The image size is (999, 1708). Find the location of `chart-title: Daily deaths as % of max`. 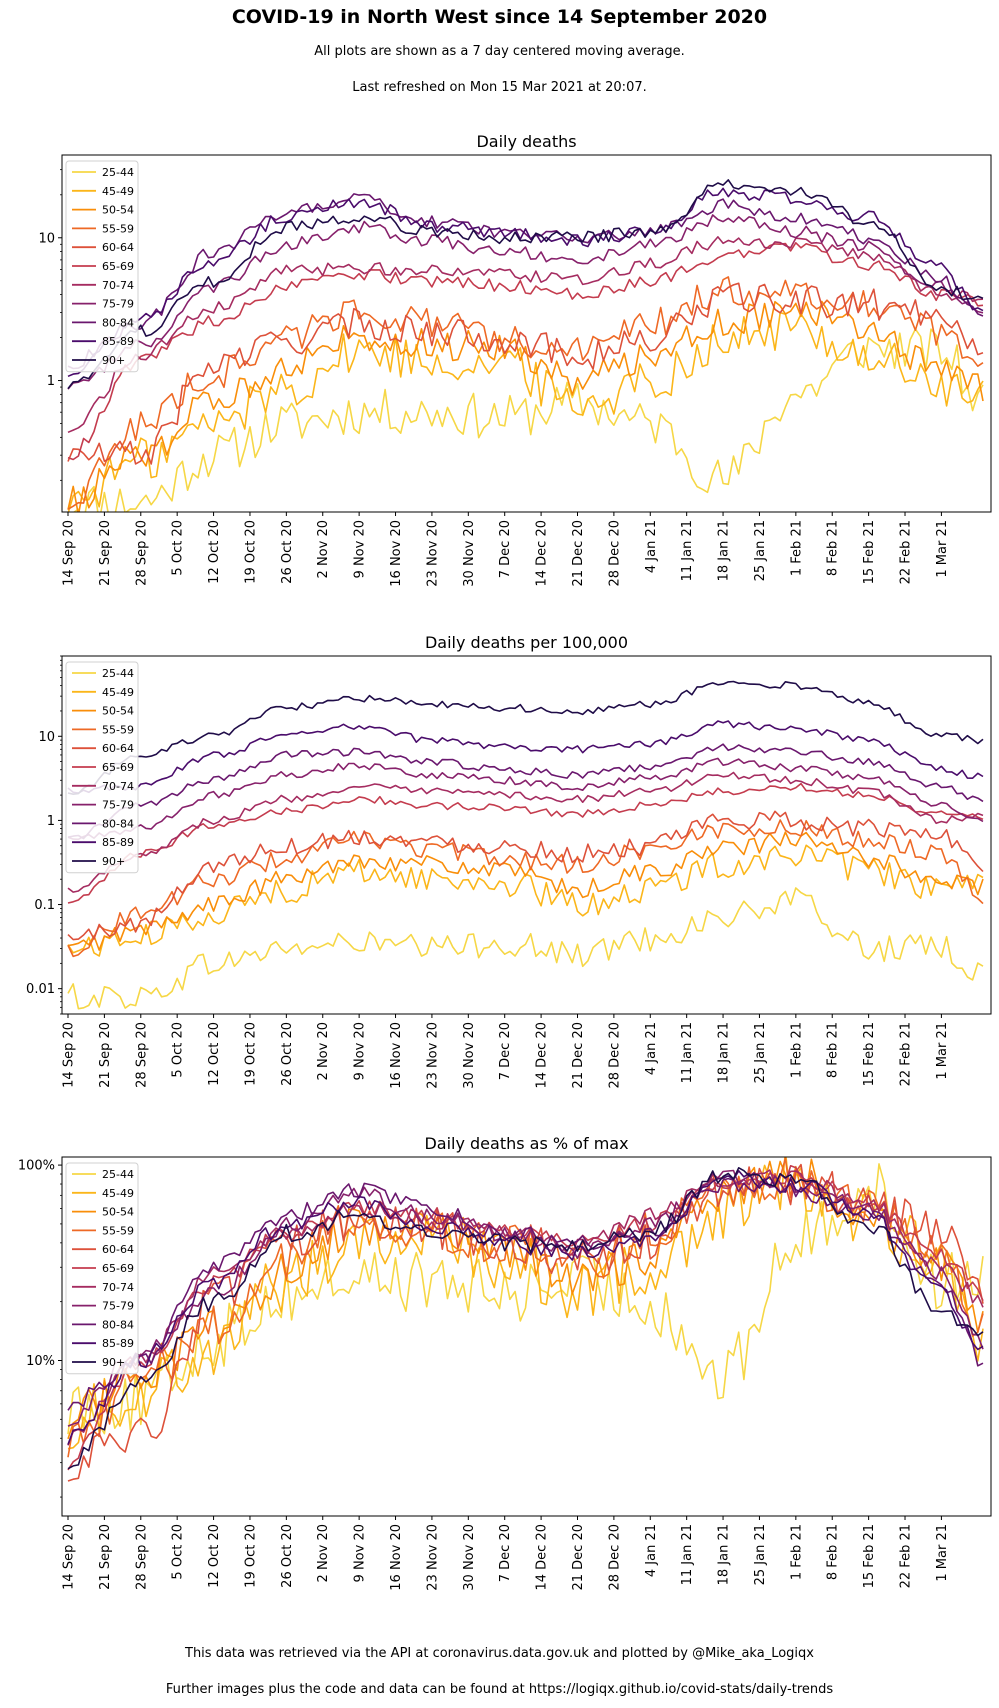

chart-title: Daily deaths as % of max is located at coordinates (526, 1143).